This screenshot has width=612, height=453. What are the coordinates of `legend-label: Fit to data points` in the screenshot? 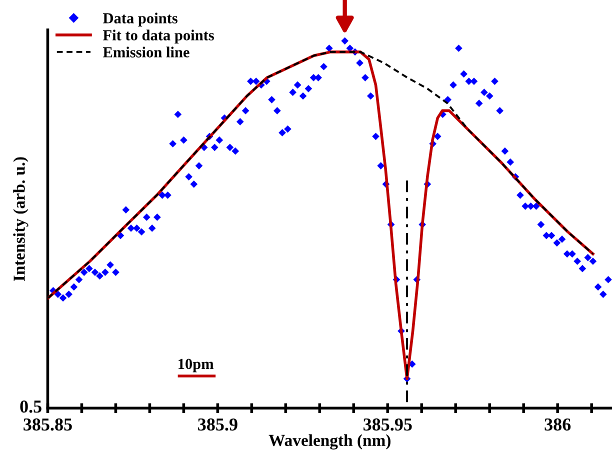 It's located at (158, 37).